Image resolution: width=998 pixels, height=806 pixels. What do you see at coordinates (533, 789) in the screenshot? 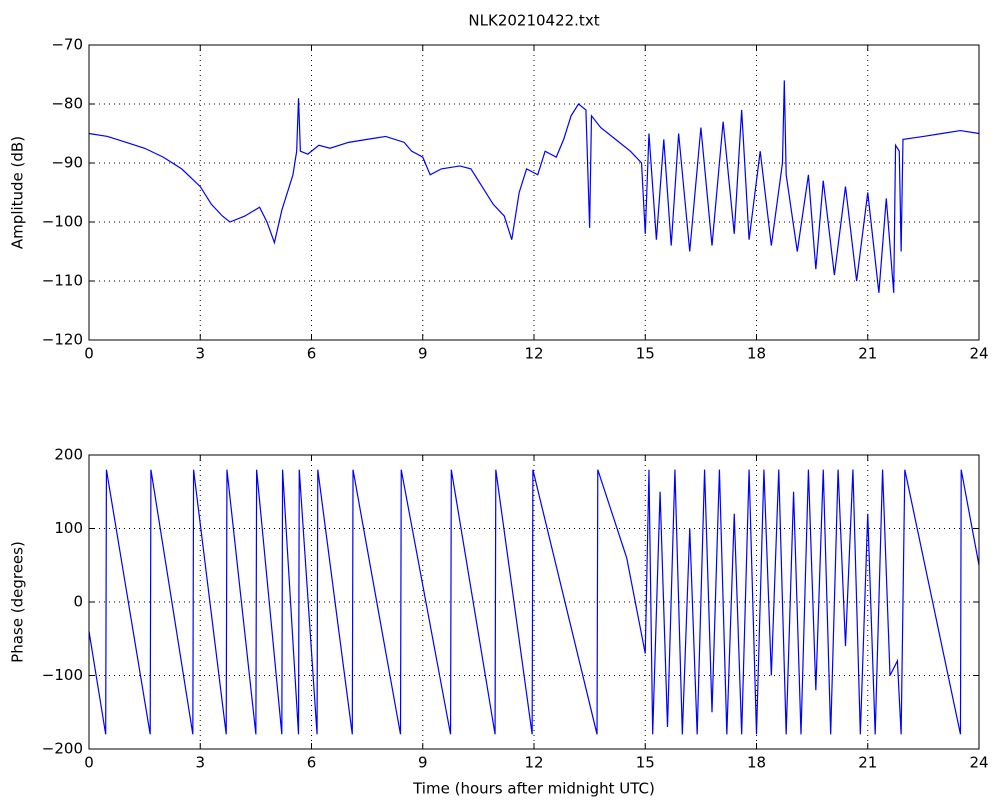
I see `x-axis-label: Time (hours after midnight UTC)` at bounding box center [533, 789].